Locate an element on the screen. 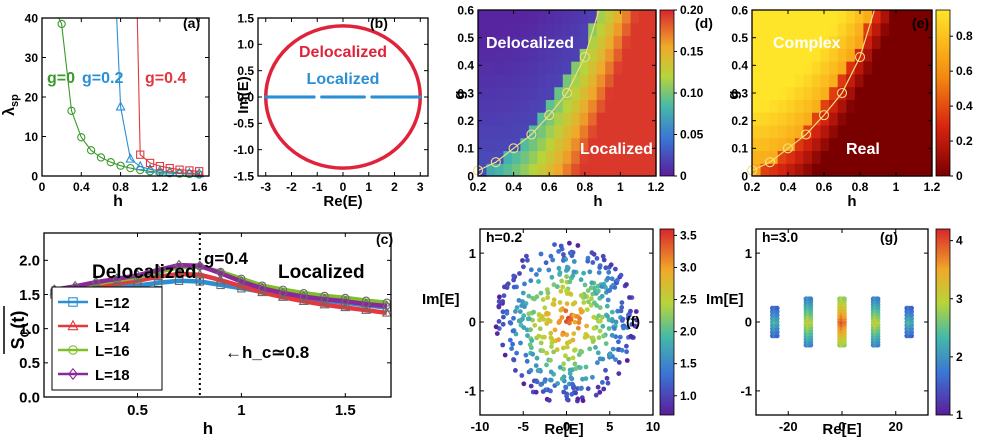  boundary-point is located at coordinates (860, 57).